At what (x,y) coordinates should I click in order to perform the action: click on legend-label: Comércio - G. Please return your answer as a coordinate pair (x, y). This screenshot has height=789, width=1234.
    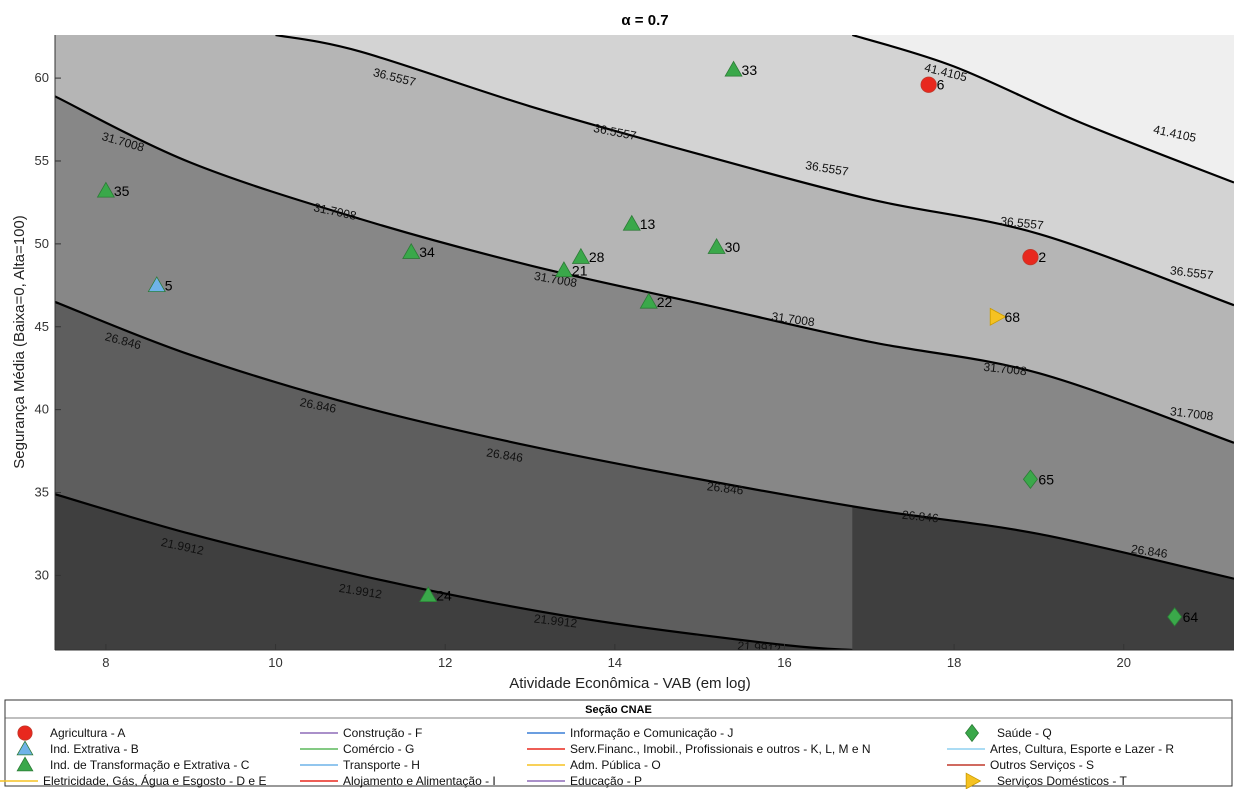
    Looking at the image, I should click on (378, 749).